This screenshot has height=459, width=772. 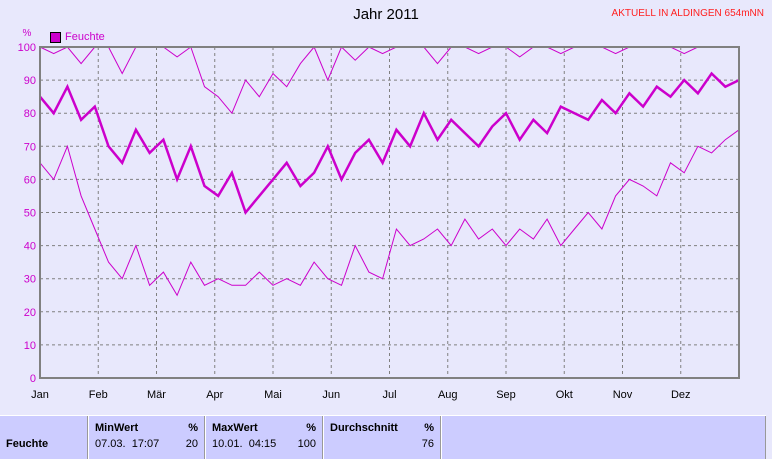 What do you see at coordinates (364, 428) in the screenshot?
I see `avg-header: Durchschnitt` at bounding box center [364, 428].